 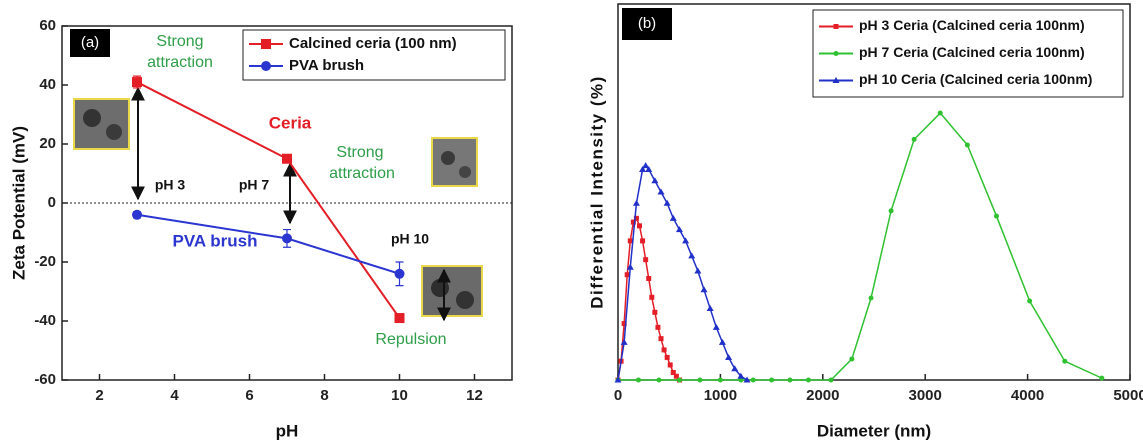 What do you see at coordinates (399, 395) in the screenshot?
I see `x-tick-label: 10` at bounding box center [399, 395].